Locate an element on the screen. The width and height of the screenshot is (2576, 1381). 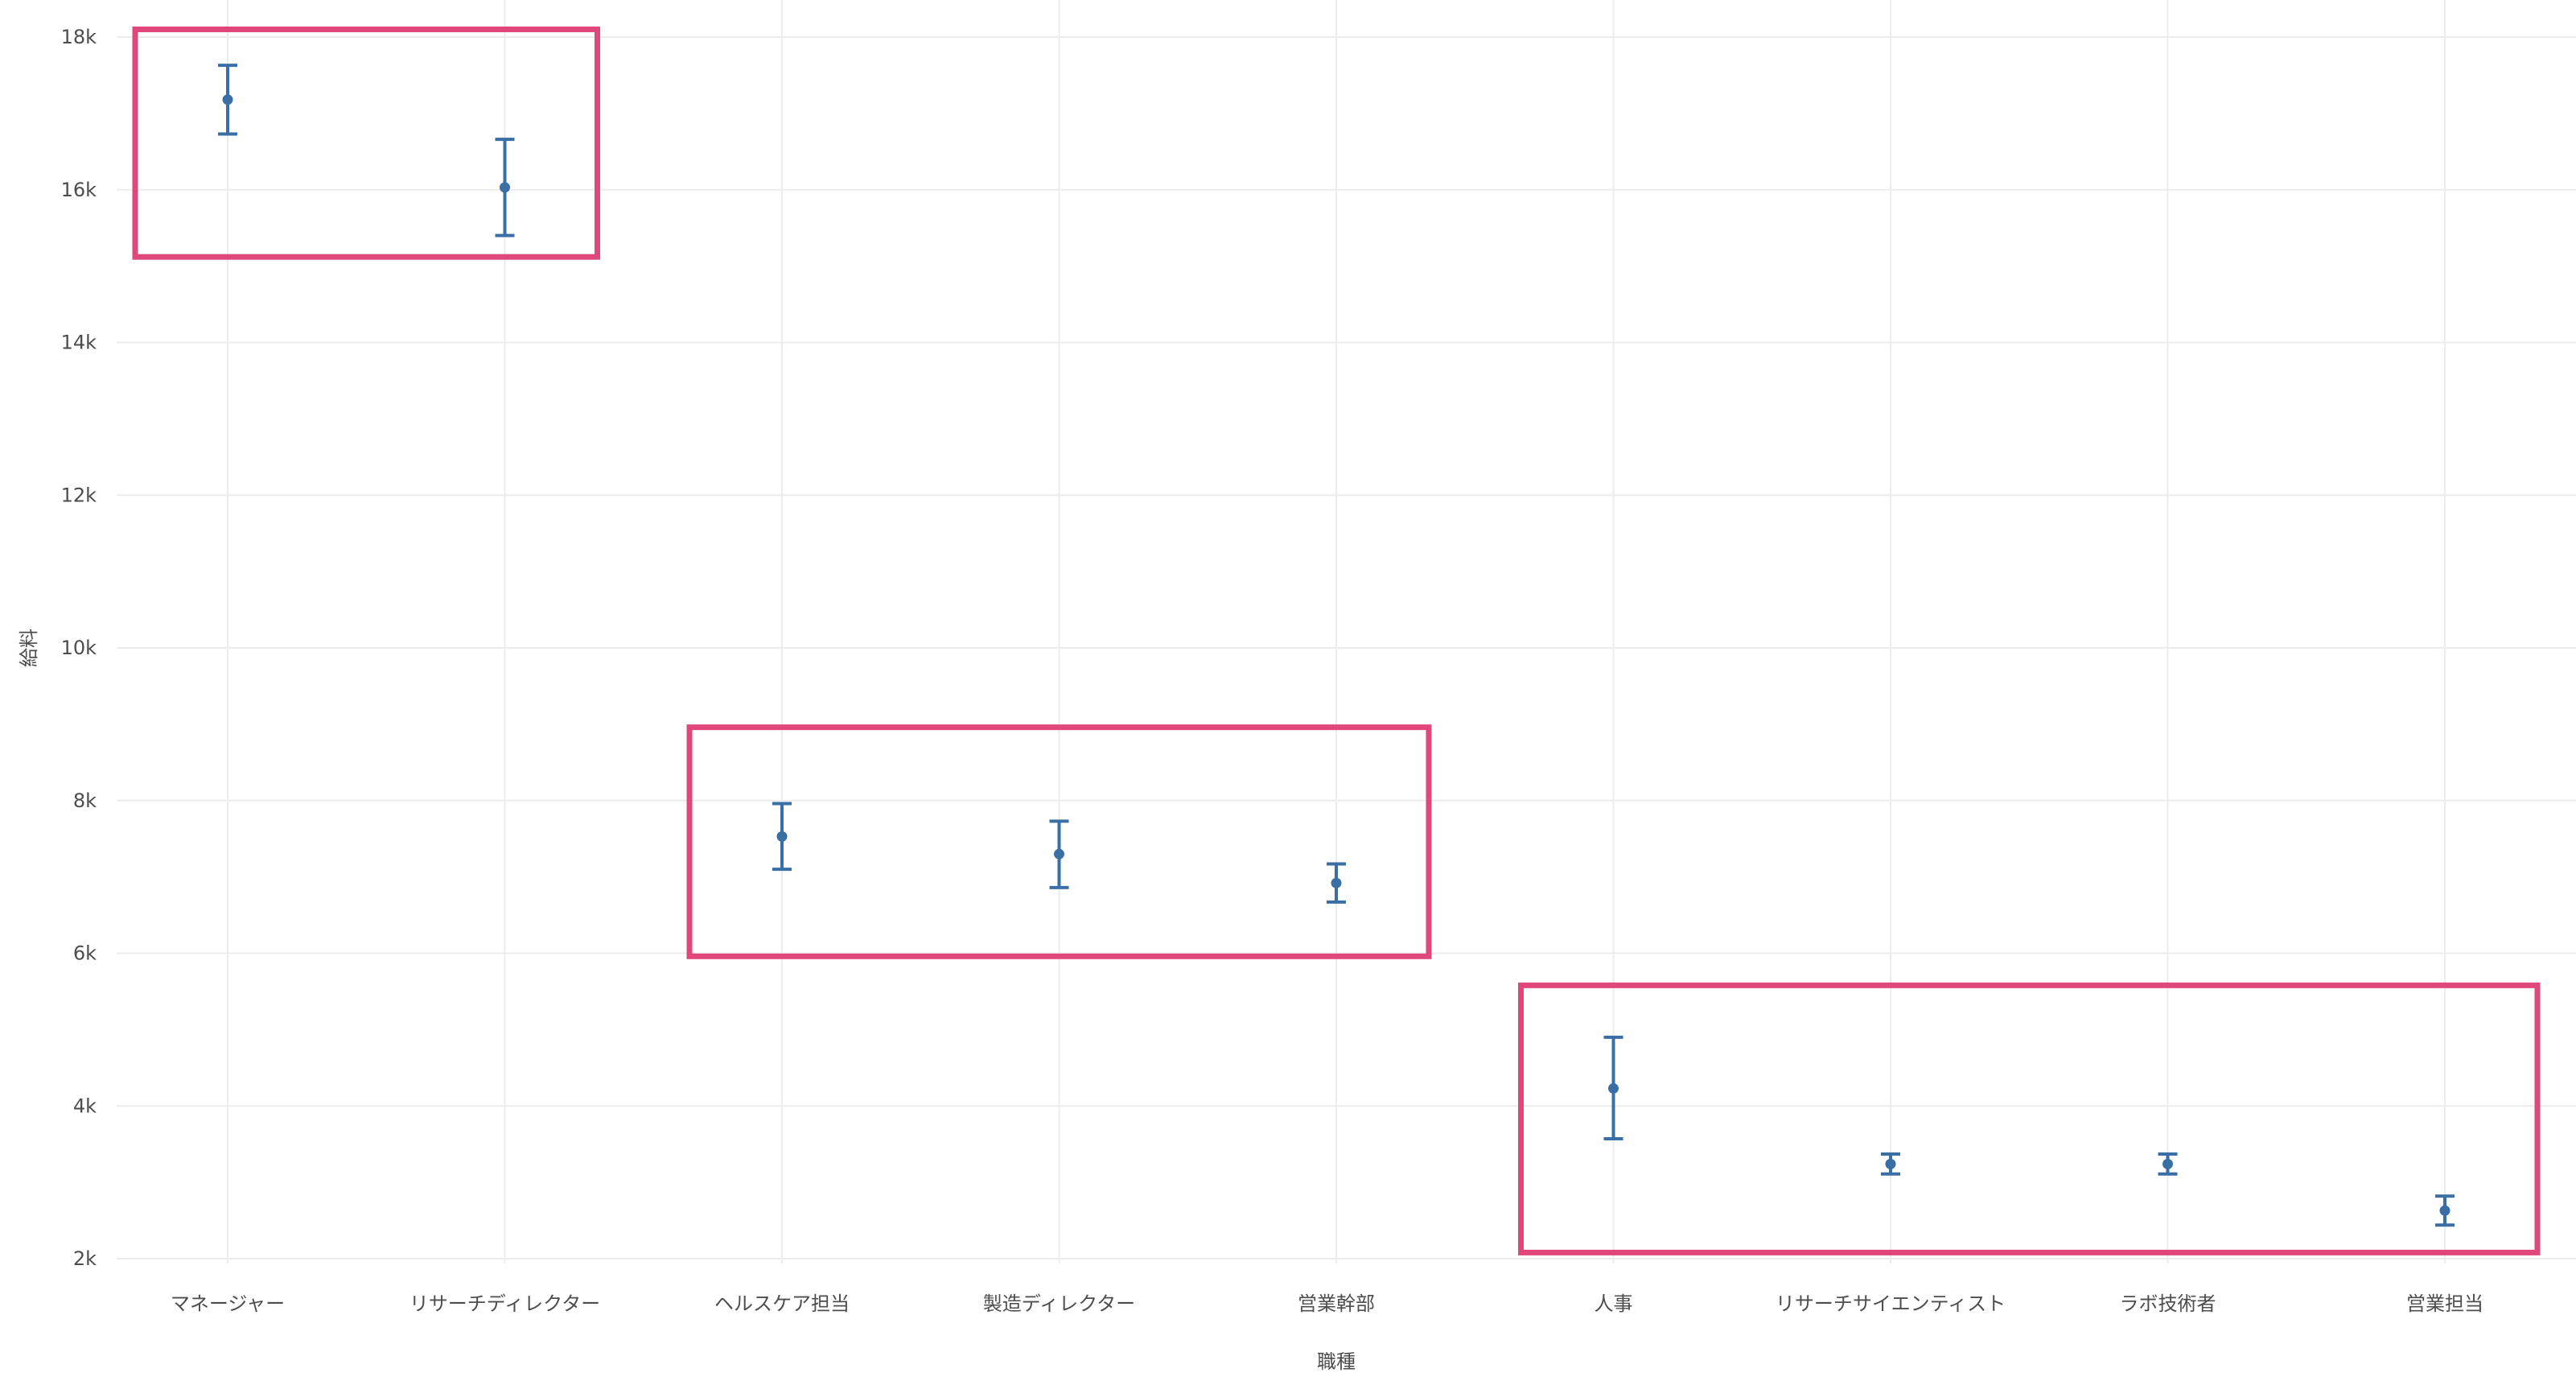
y-tick-label: 2k is located at coordinates (85, 1258).